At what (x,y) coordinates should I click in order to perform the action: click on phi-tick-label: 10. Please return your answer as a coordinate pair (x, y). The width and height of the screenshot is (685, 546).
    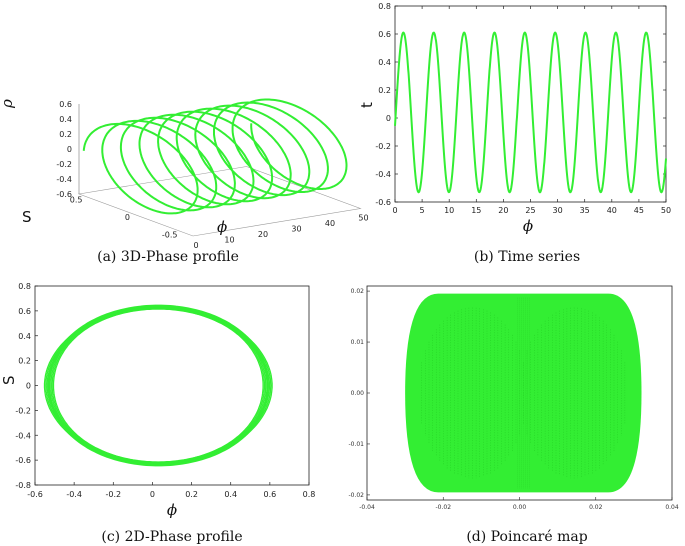
    Looking at the image, I should click on (229, 240).